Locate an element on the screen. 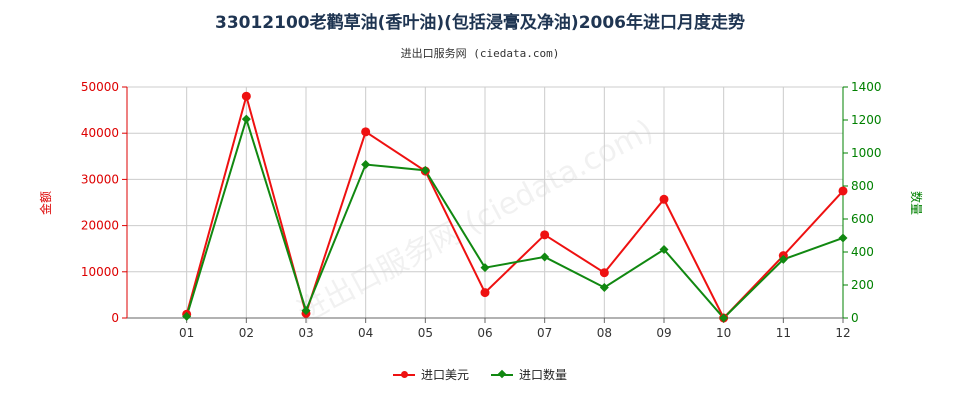  x-tick-label: 04 is located at coordinates (365, 333).